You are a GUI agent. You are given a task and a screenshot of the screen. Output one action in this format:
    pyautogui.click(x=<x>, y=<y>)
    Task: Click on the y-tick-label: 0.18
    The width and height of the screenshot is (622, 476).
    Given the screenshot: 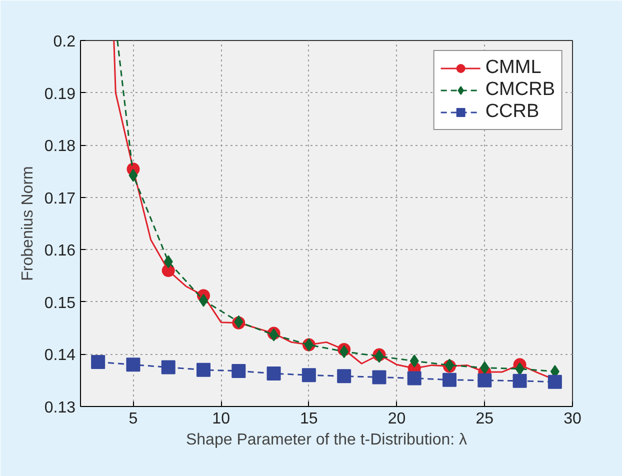 What is the action you would take?
    pyautogui.click(x=60, y=147)
    